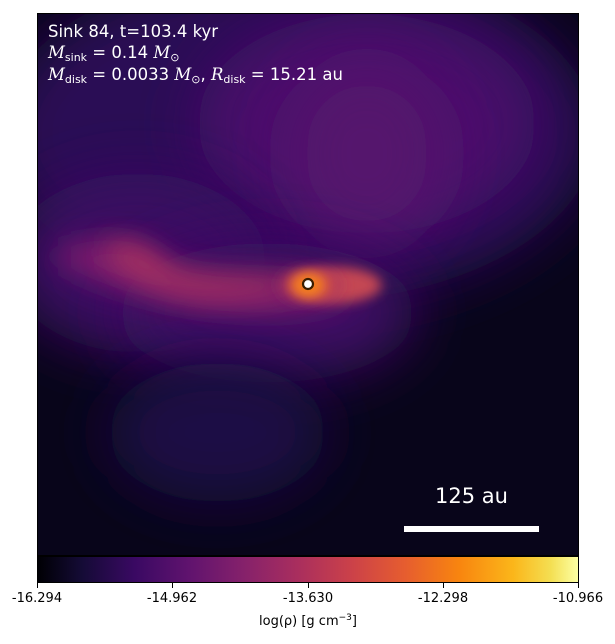 The width and height of the screenshot is (615, 644). Describe the element at coordinates (183, 74) in the screenshot. I see `disk-solar-mass-symbol: M` at that location.